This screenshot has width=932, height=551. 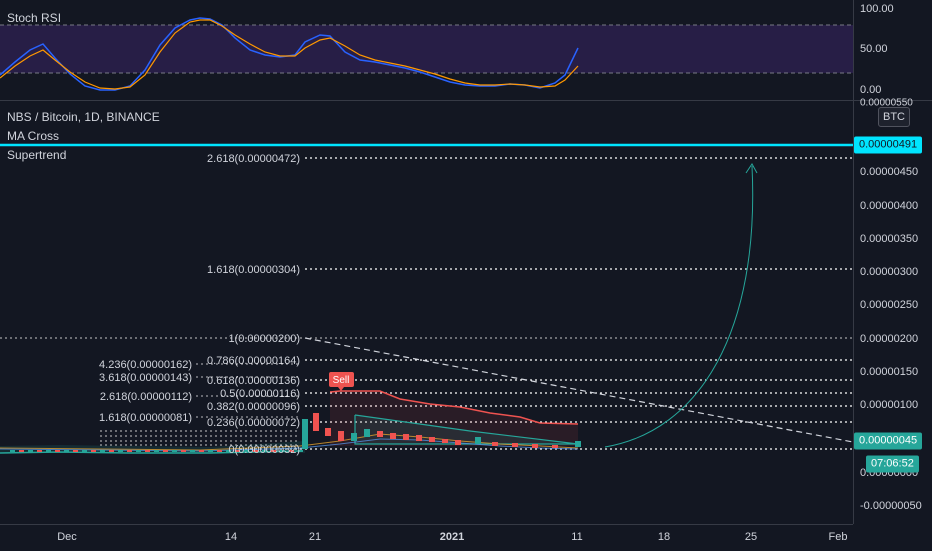 What do you see at coordinates (466, 100) in the screenshot?
I see `pane-separator` at bounding box center [466, 100].